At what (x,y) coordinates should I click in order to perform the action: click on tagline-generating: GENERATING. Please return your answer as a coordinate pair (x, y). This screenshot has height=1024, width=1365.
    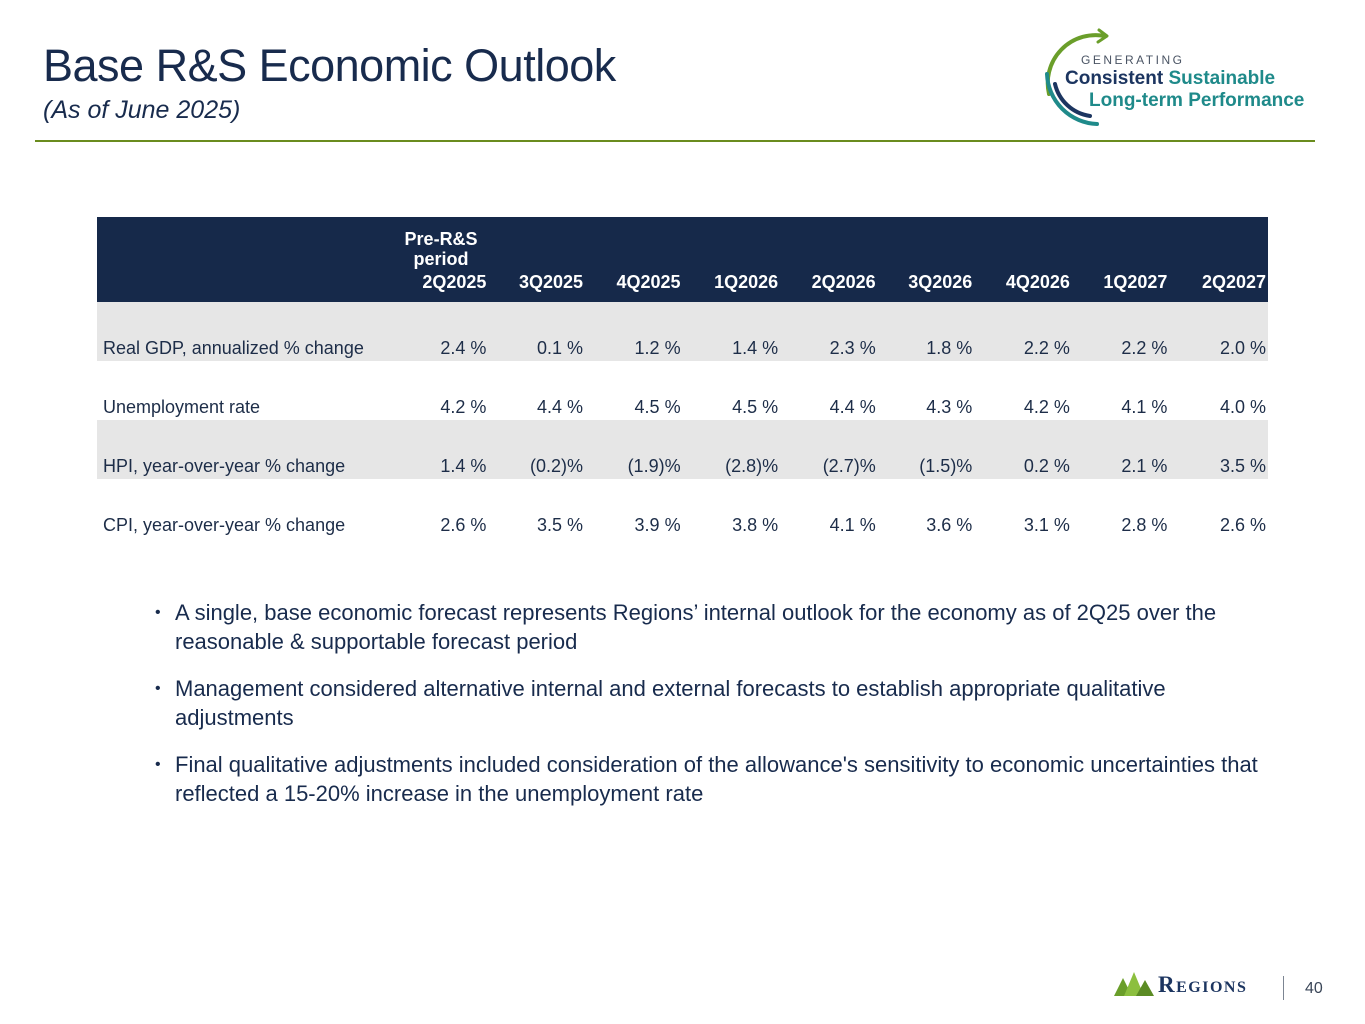
    Looking at the image, I should click on (1133, 60).